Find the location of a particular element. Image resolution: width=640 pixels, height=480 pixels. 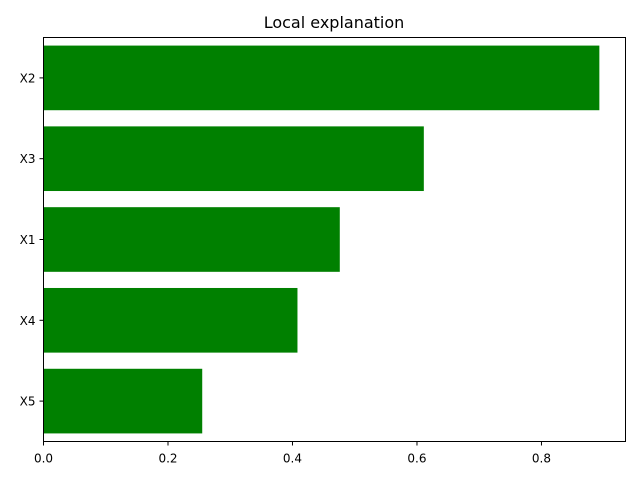

y-axis-ticks: X2 X3 X1 X4 X5 is located at coordinates (32, 240).